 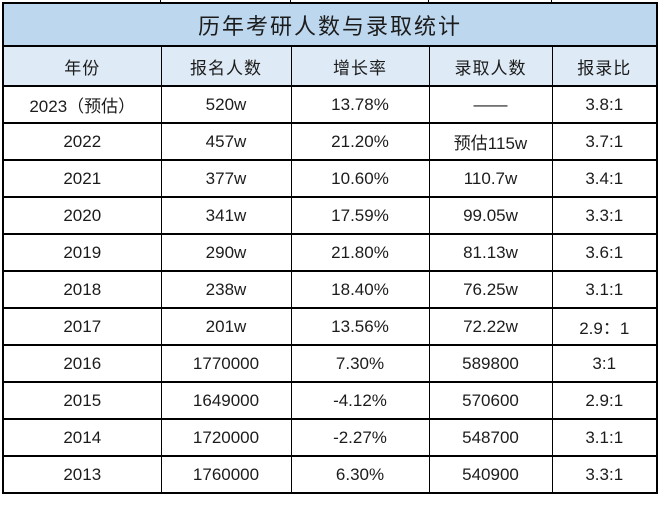 What do you see at coordinates (226, 474) in the screenshot?
I see `table-cell: 1760000` at bounding box center [226, 474].